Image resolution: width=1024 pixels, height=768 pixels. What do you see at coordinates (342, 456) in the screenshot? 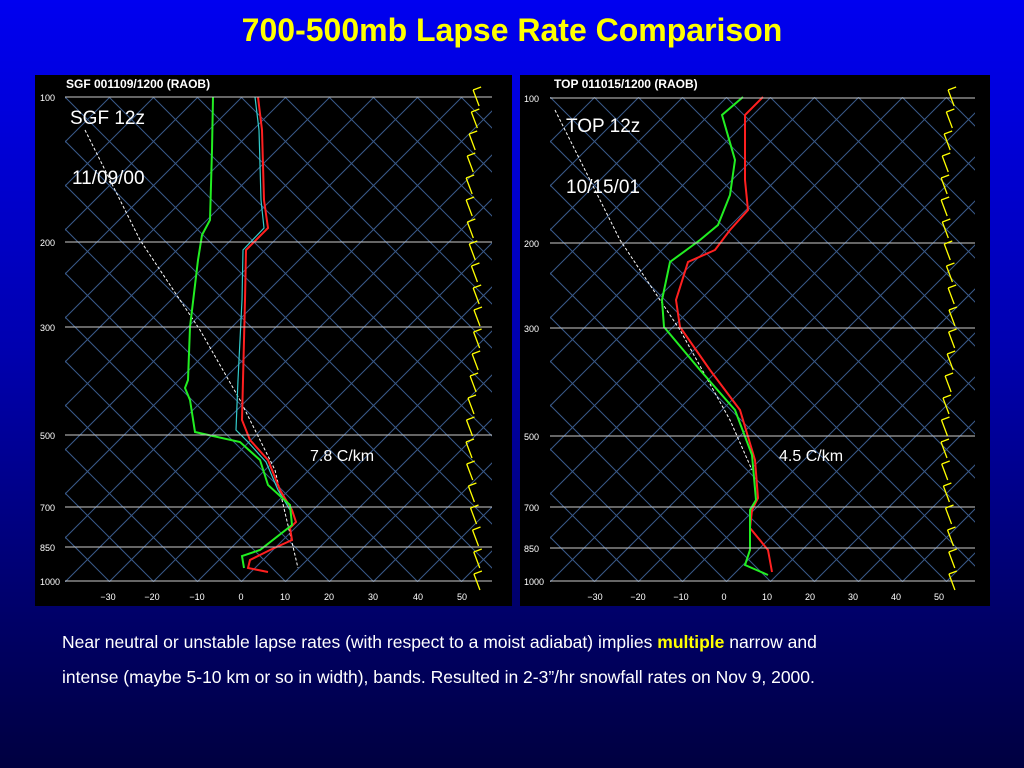
I see `lapse-rate-label: 7.8 C/km` at bounding box center [342, 456].